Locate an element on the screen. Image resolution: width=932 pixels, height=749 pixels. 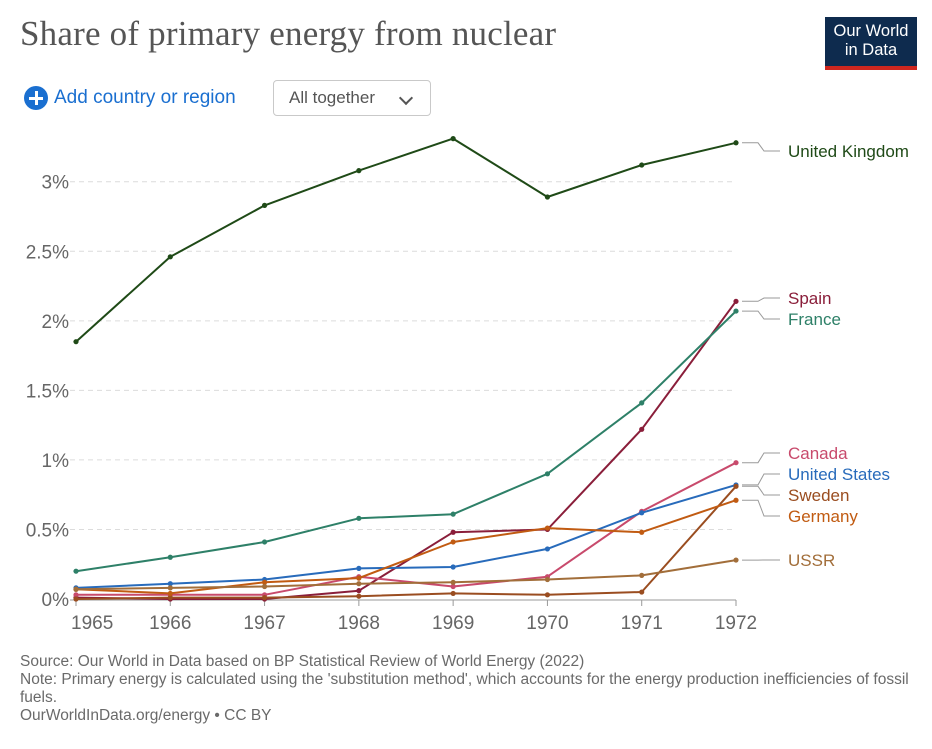
x-tick-label: 1971 is located at coordinates (642, 623).